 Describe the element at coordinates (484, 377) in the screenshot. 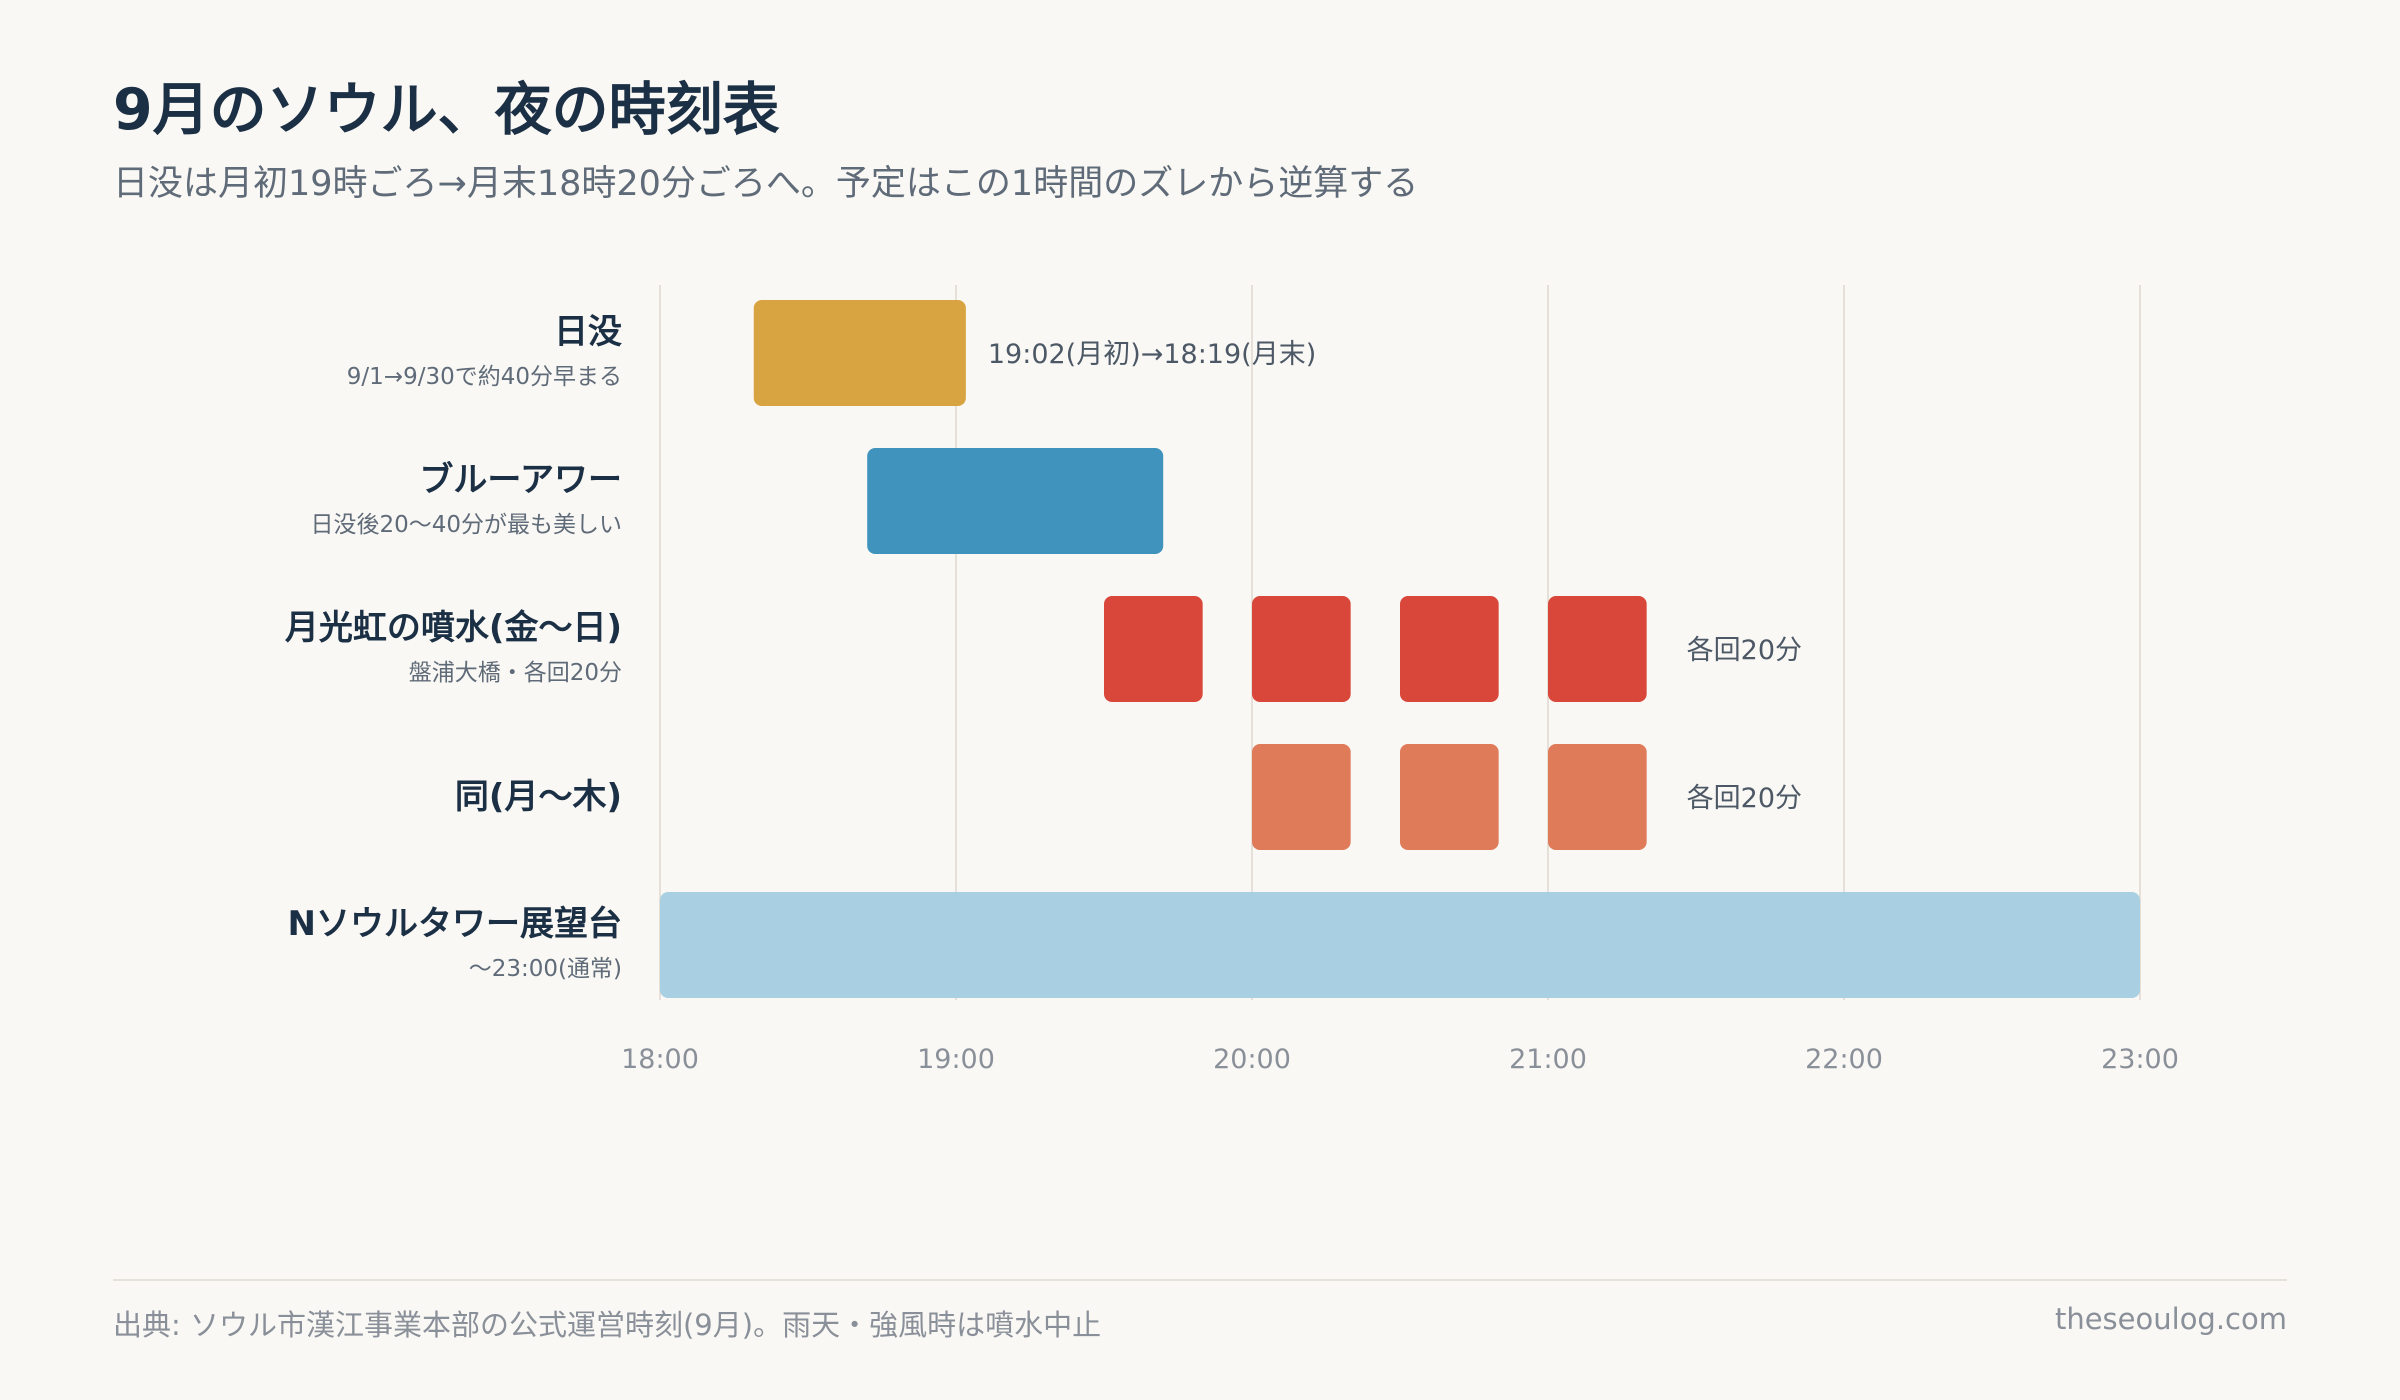

I see `row-sublabel: 9/1→9/30で約40分早まる` at that location.